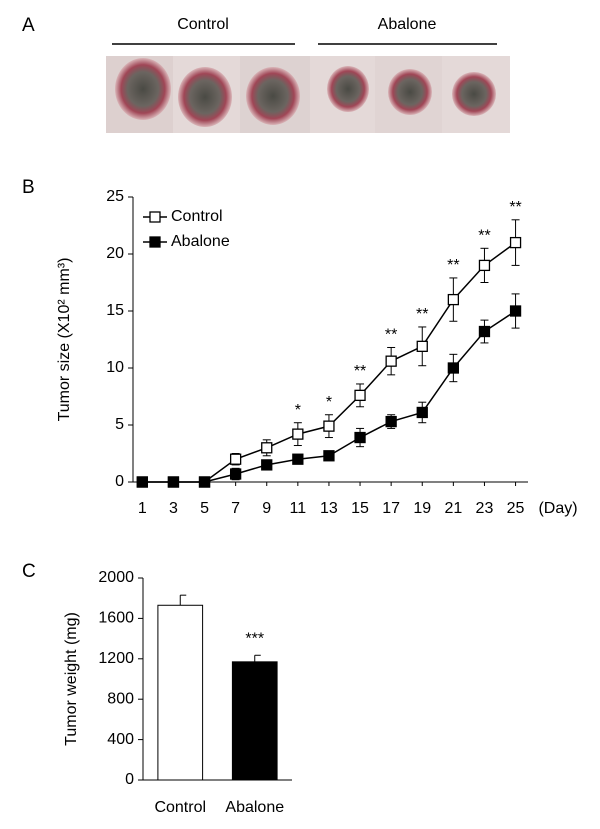 This screenshot has height=829, width=600. What do you see at coordinates (254, 807) in the screenshot?
I see `x-tick-label: Abalone` at bounding box center [254, 807].